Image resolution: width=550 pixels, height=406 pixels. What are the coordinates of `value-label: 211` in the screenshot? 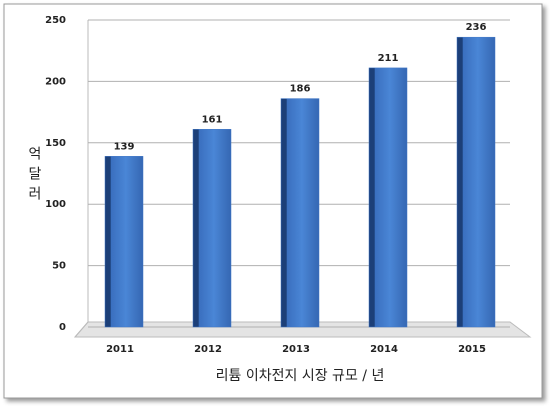 It's located at (388, 58).